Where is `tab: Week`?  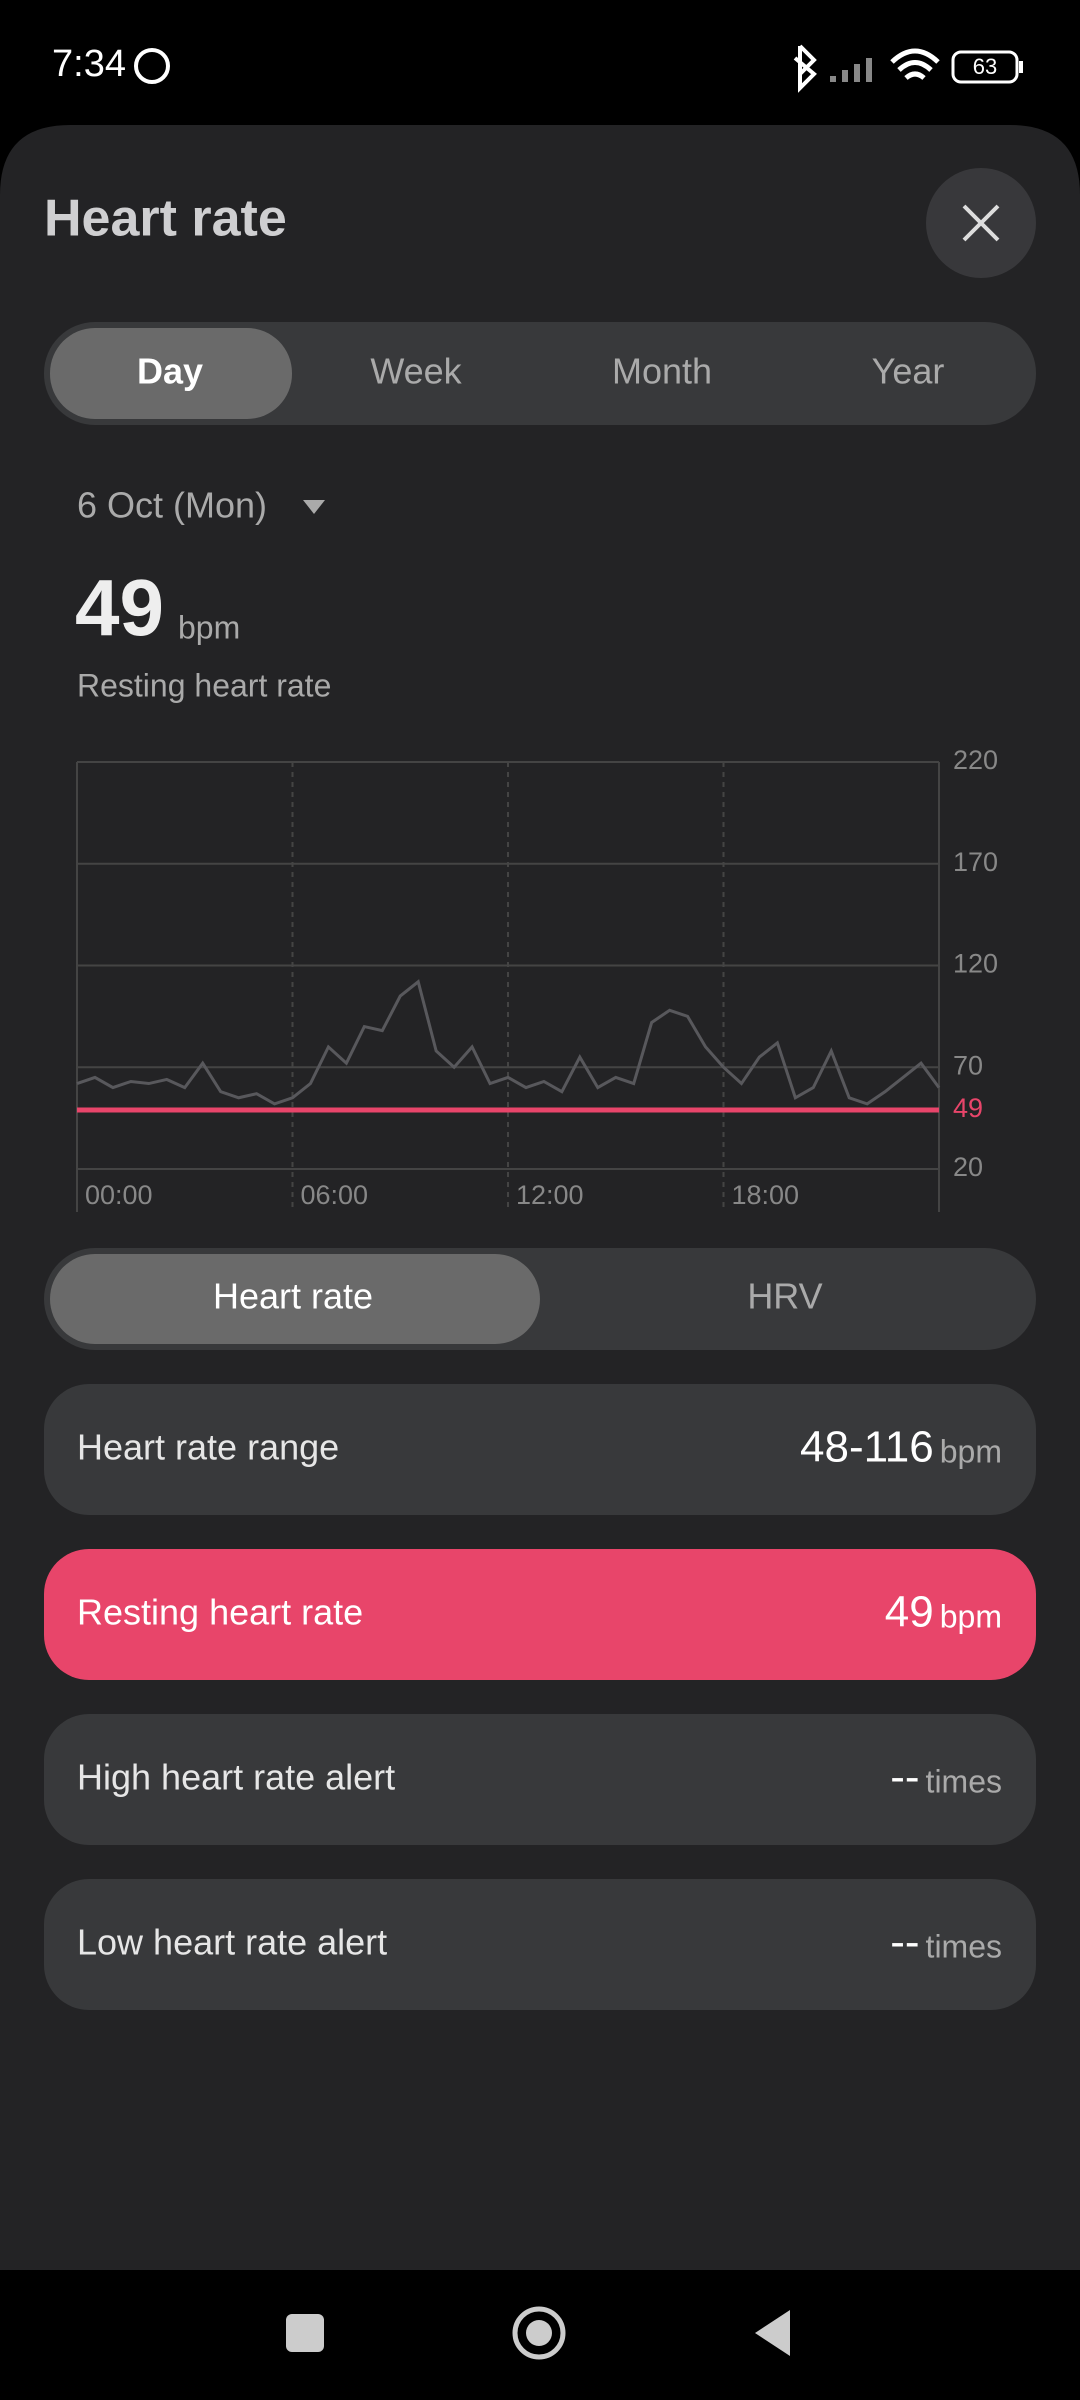
tab: Week is located at coordinates (416, 371).